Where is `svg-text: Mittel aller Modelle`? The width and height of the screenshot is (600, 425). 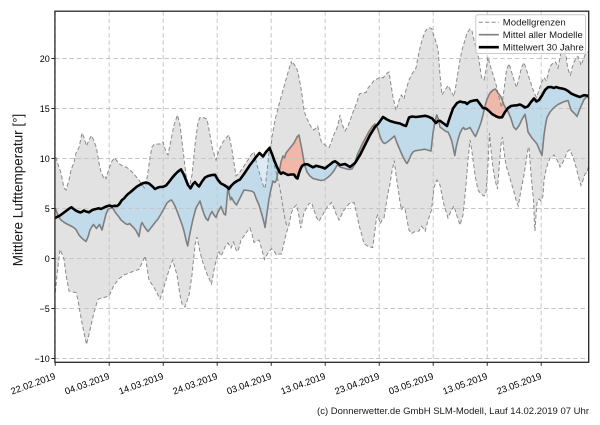
svg-text: Mittel aller Modelle is located at coordinates (543, 35).